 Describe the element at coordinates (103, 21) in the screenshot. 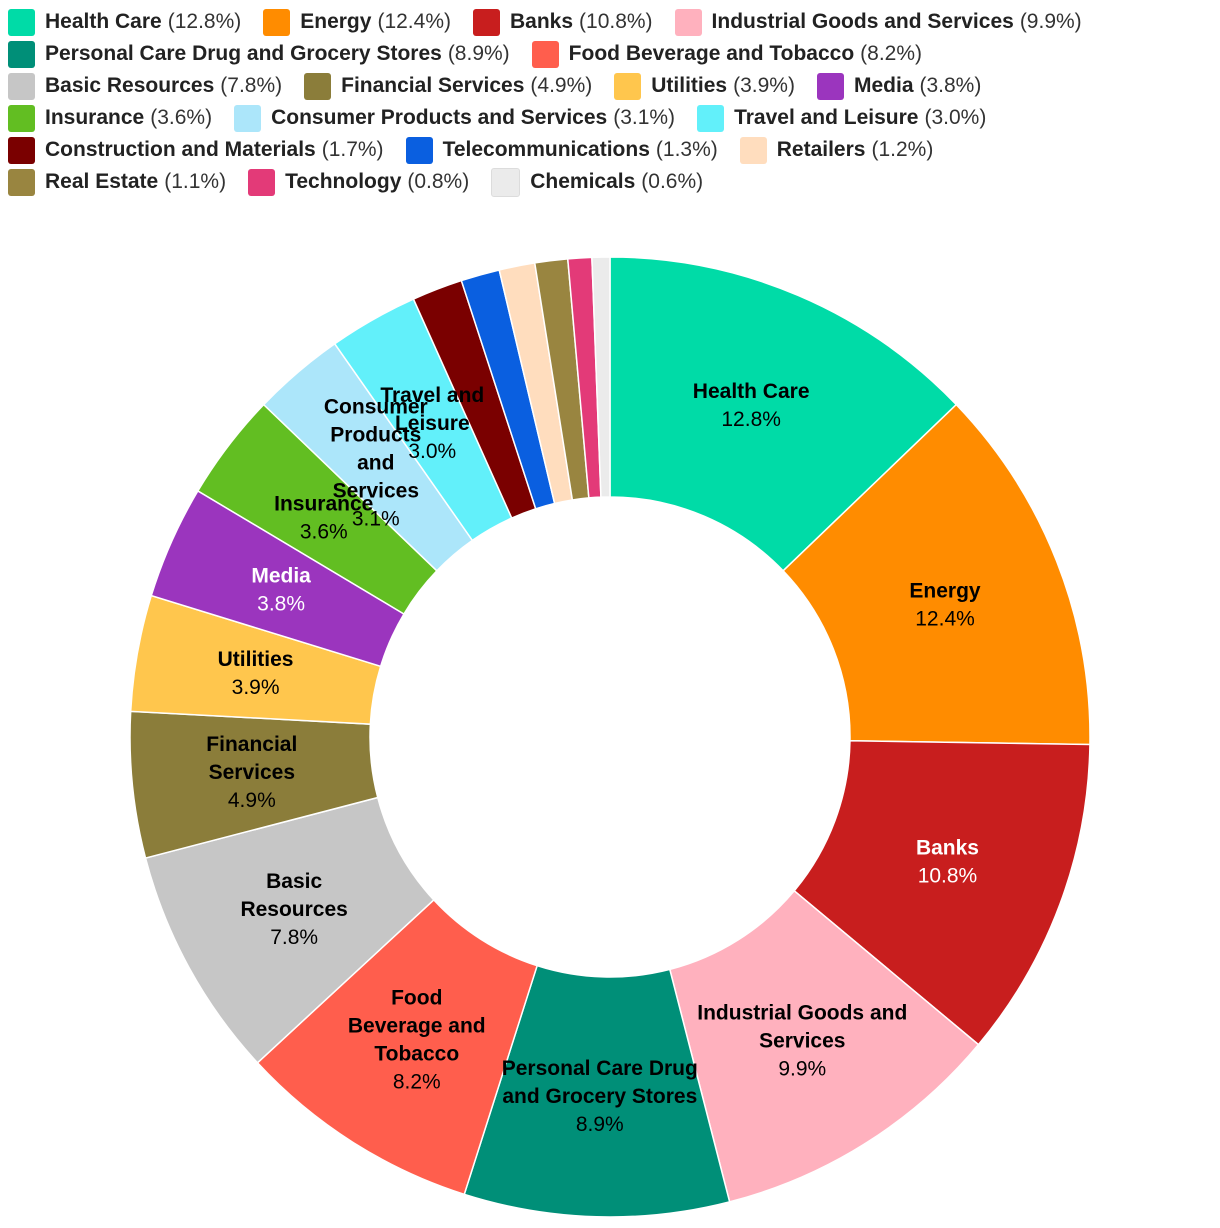

I see `legend-label: Health Care` at that location.